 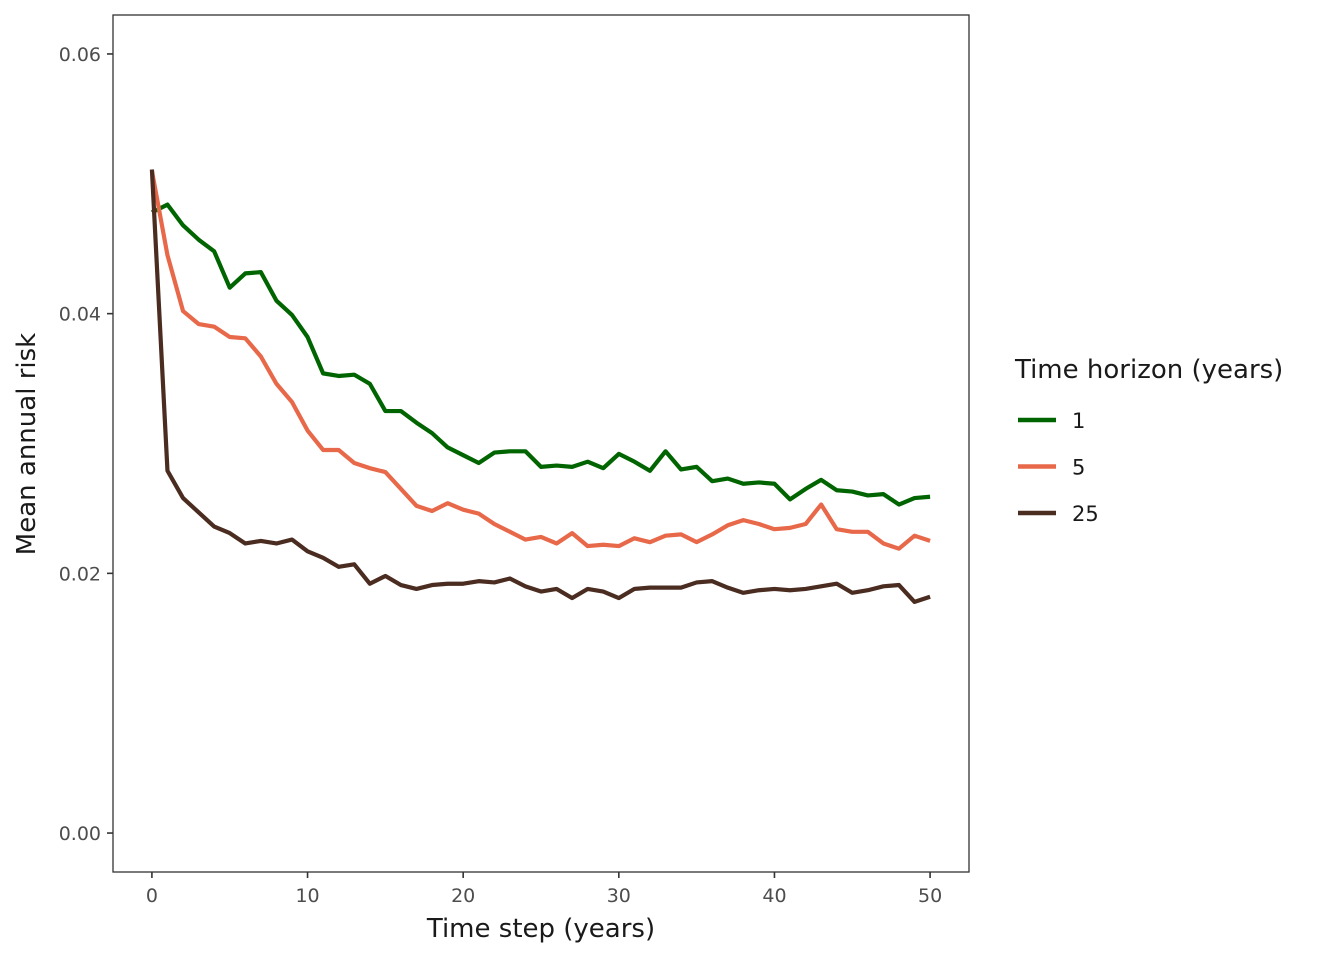 I want to click on y-tick-label: 0.02, so click(x=80, y=574).